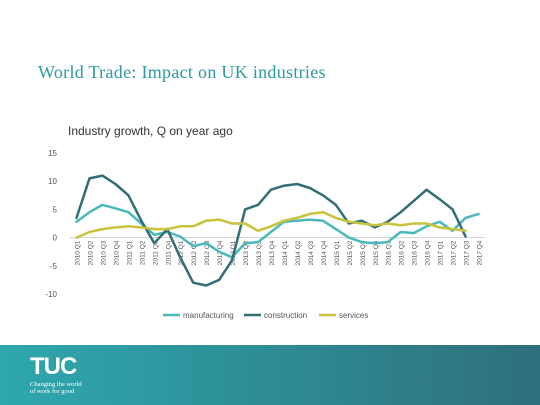 The image size is (540, 405). I want to click on y-tick-label: 15, so click(52, 153).